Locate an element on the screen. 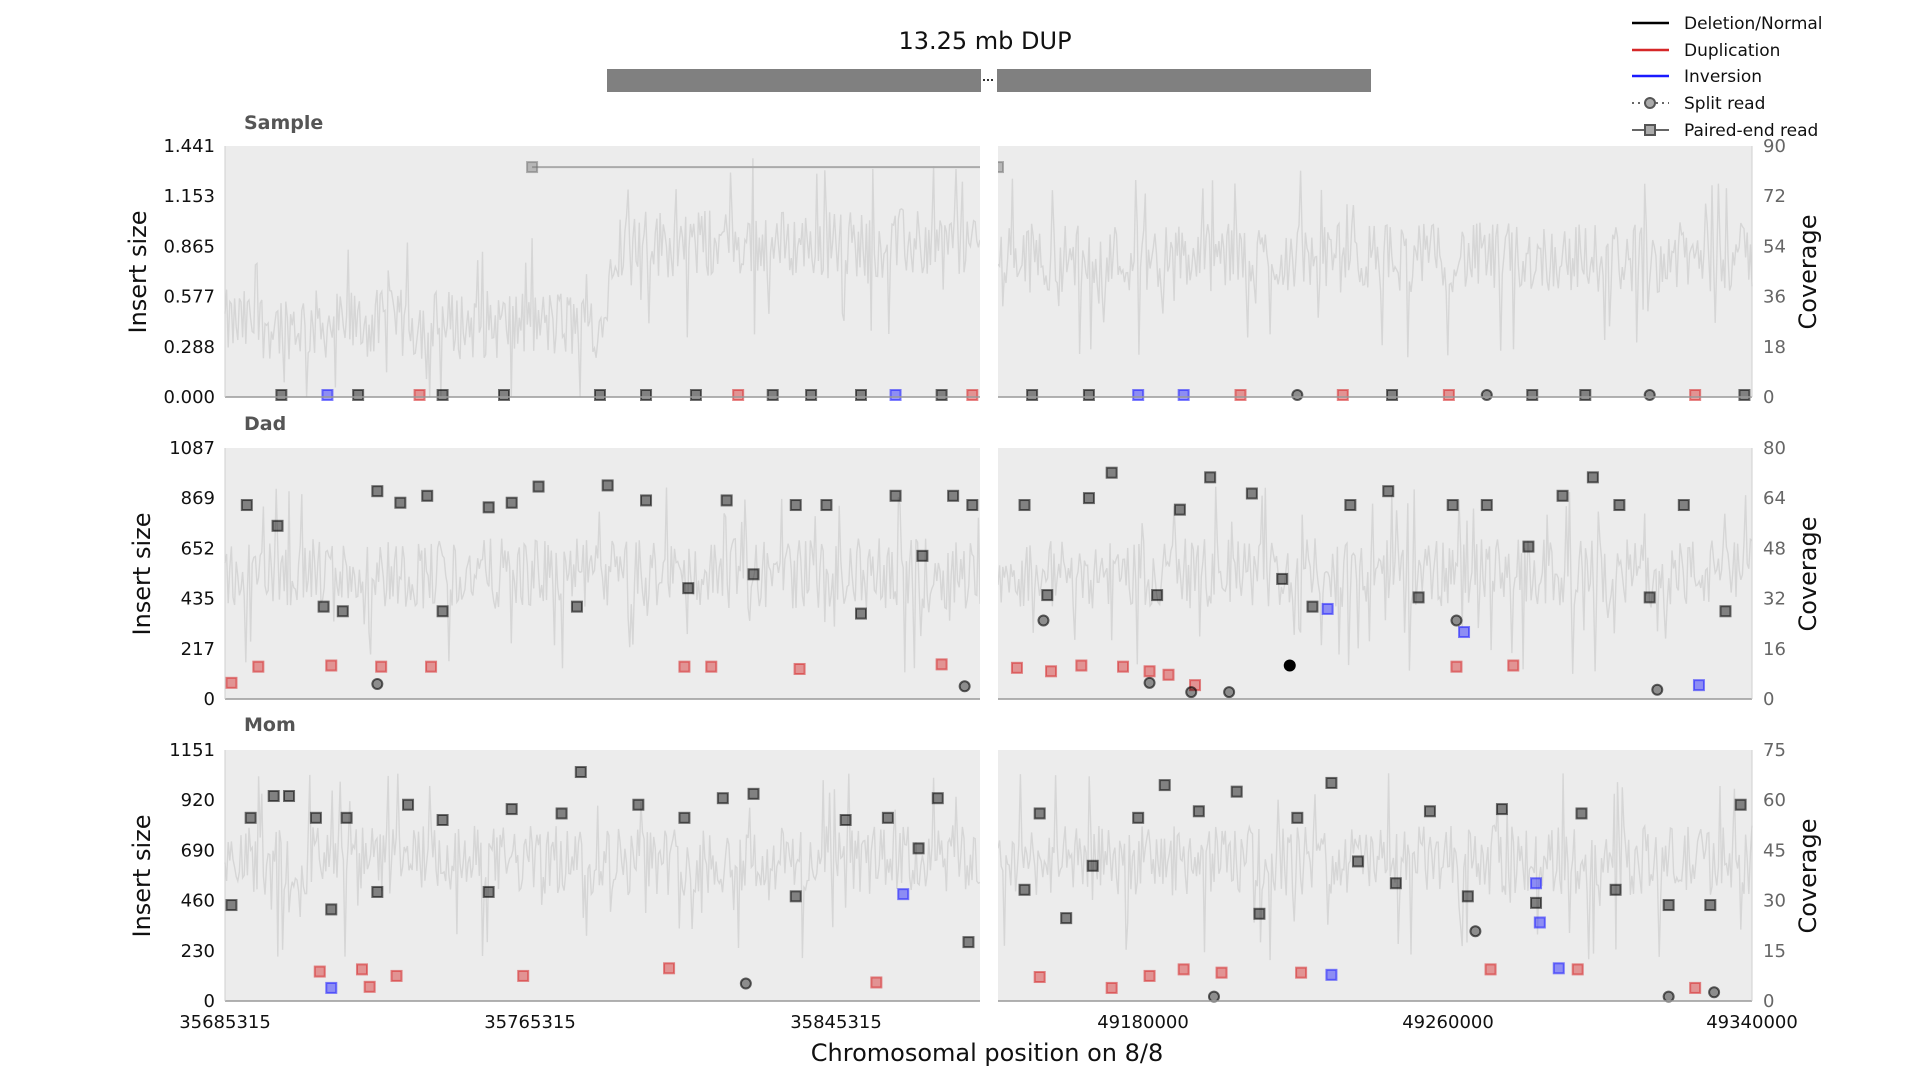 The image size is (1920, 1080). y2-tick-label: 72 is located at coordinates (1774, 196).